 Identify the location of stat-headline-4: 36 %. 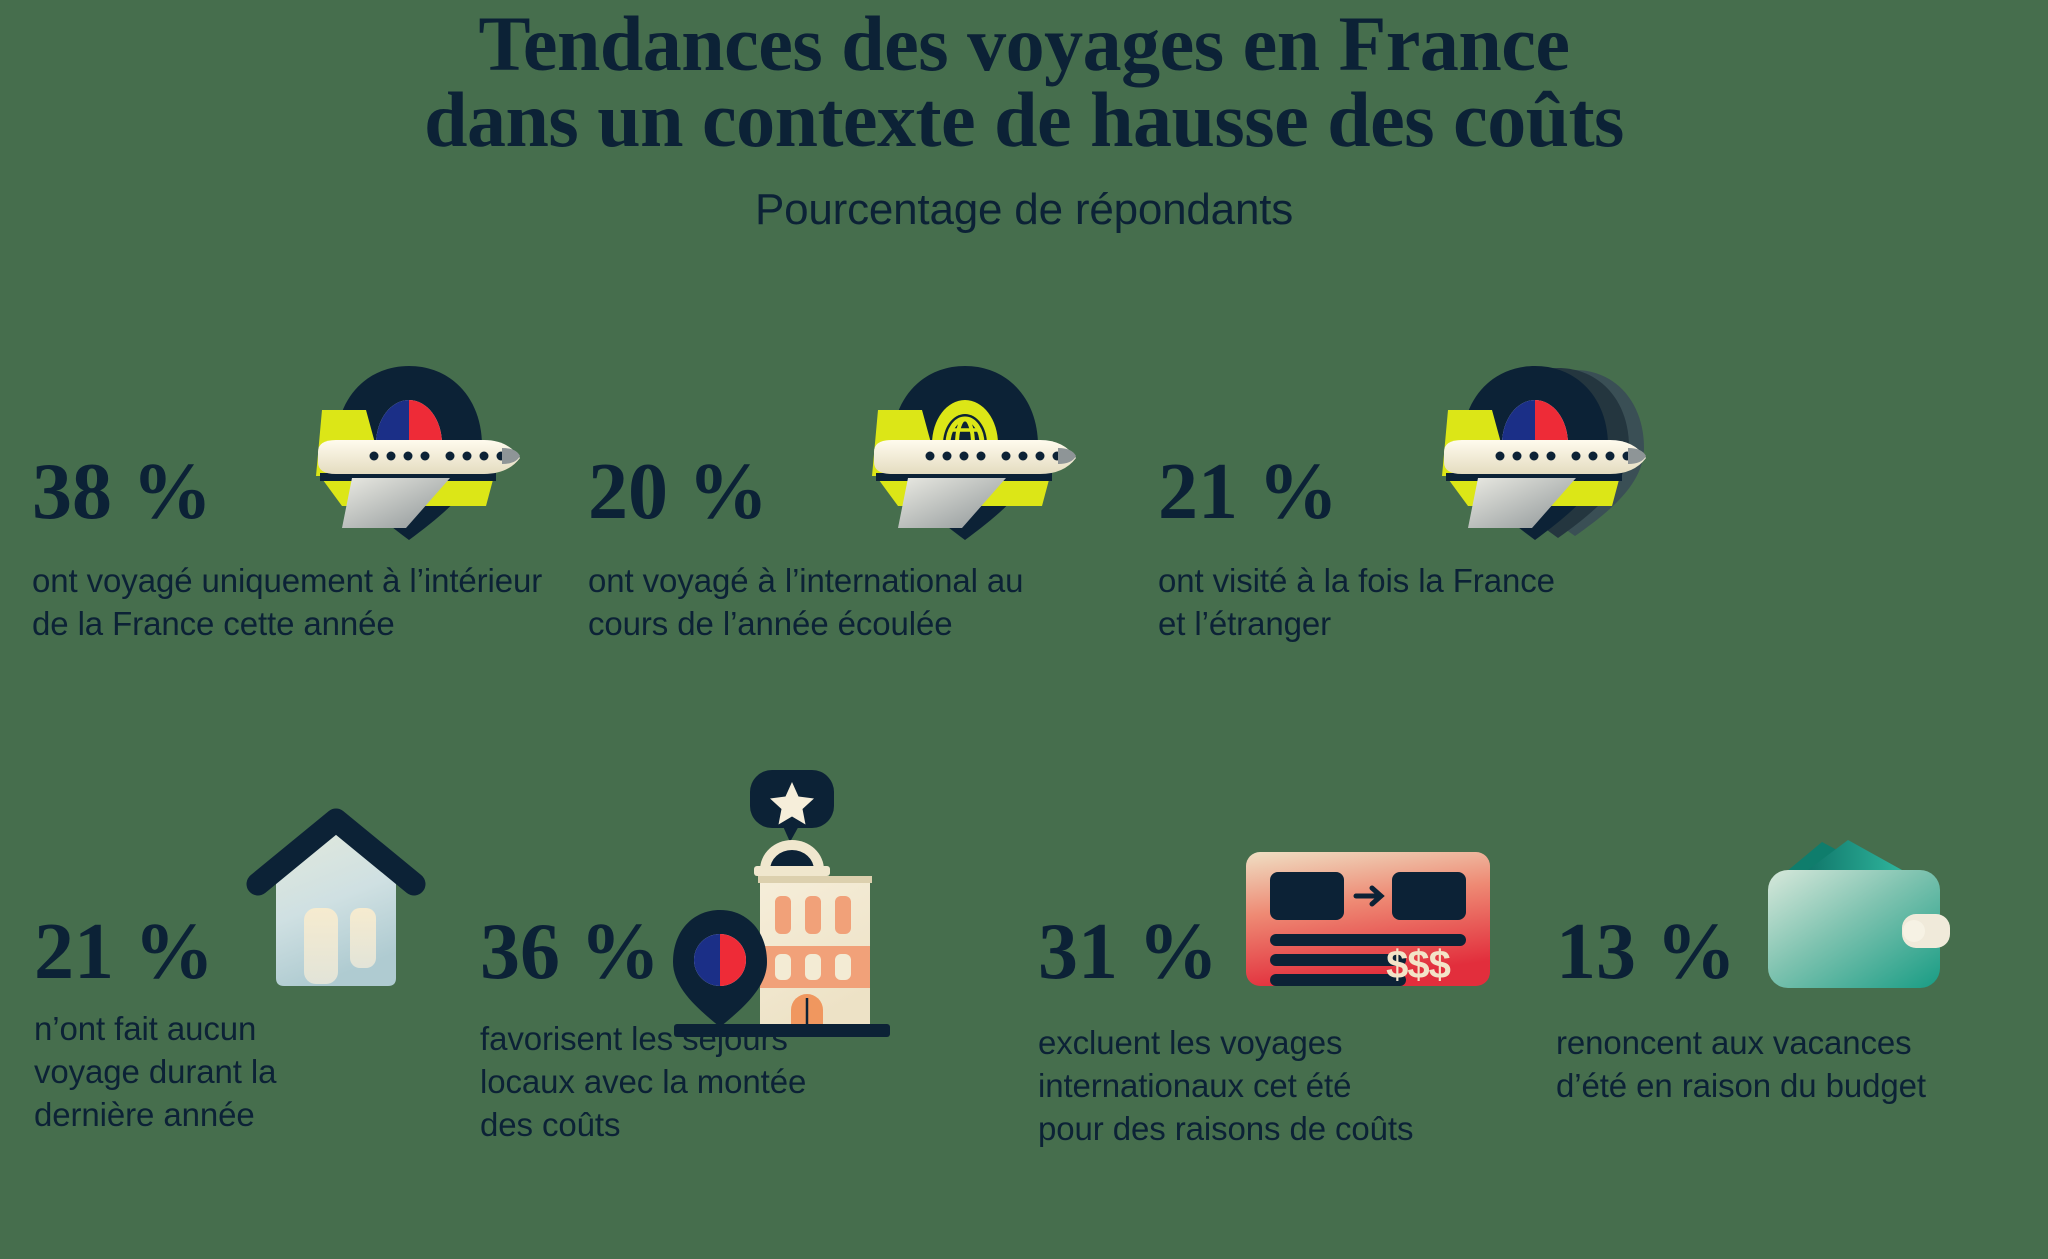
(735, 898).